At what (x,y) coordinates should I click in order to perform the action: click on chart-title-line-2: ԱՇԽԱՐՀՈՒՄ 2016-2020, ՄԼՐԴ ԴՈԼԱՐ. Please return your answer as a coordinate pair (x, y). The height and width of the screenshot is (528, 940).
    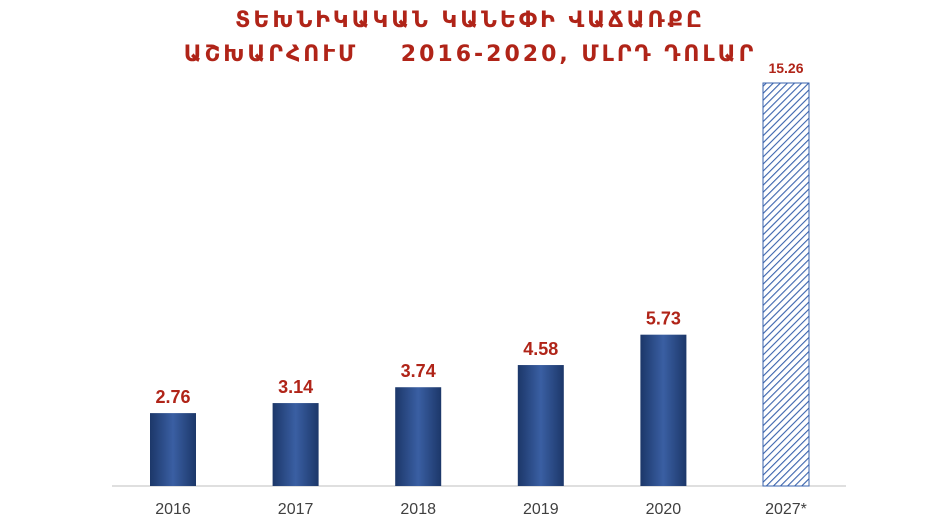
    Looking at the image, I should click on (470, 54).